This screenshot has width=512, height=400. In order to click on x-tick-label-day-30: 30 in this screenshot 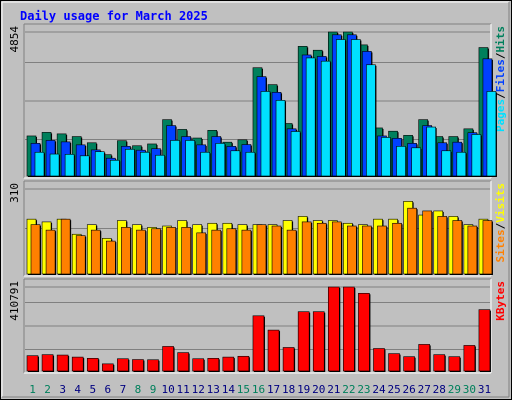, I will do `click(469, 389)`.